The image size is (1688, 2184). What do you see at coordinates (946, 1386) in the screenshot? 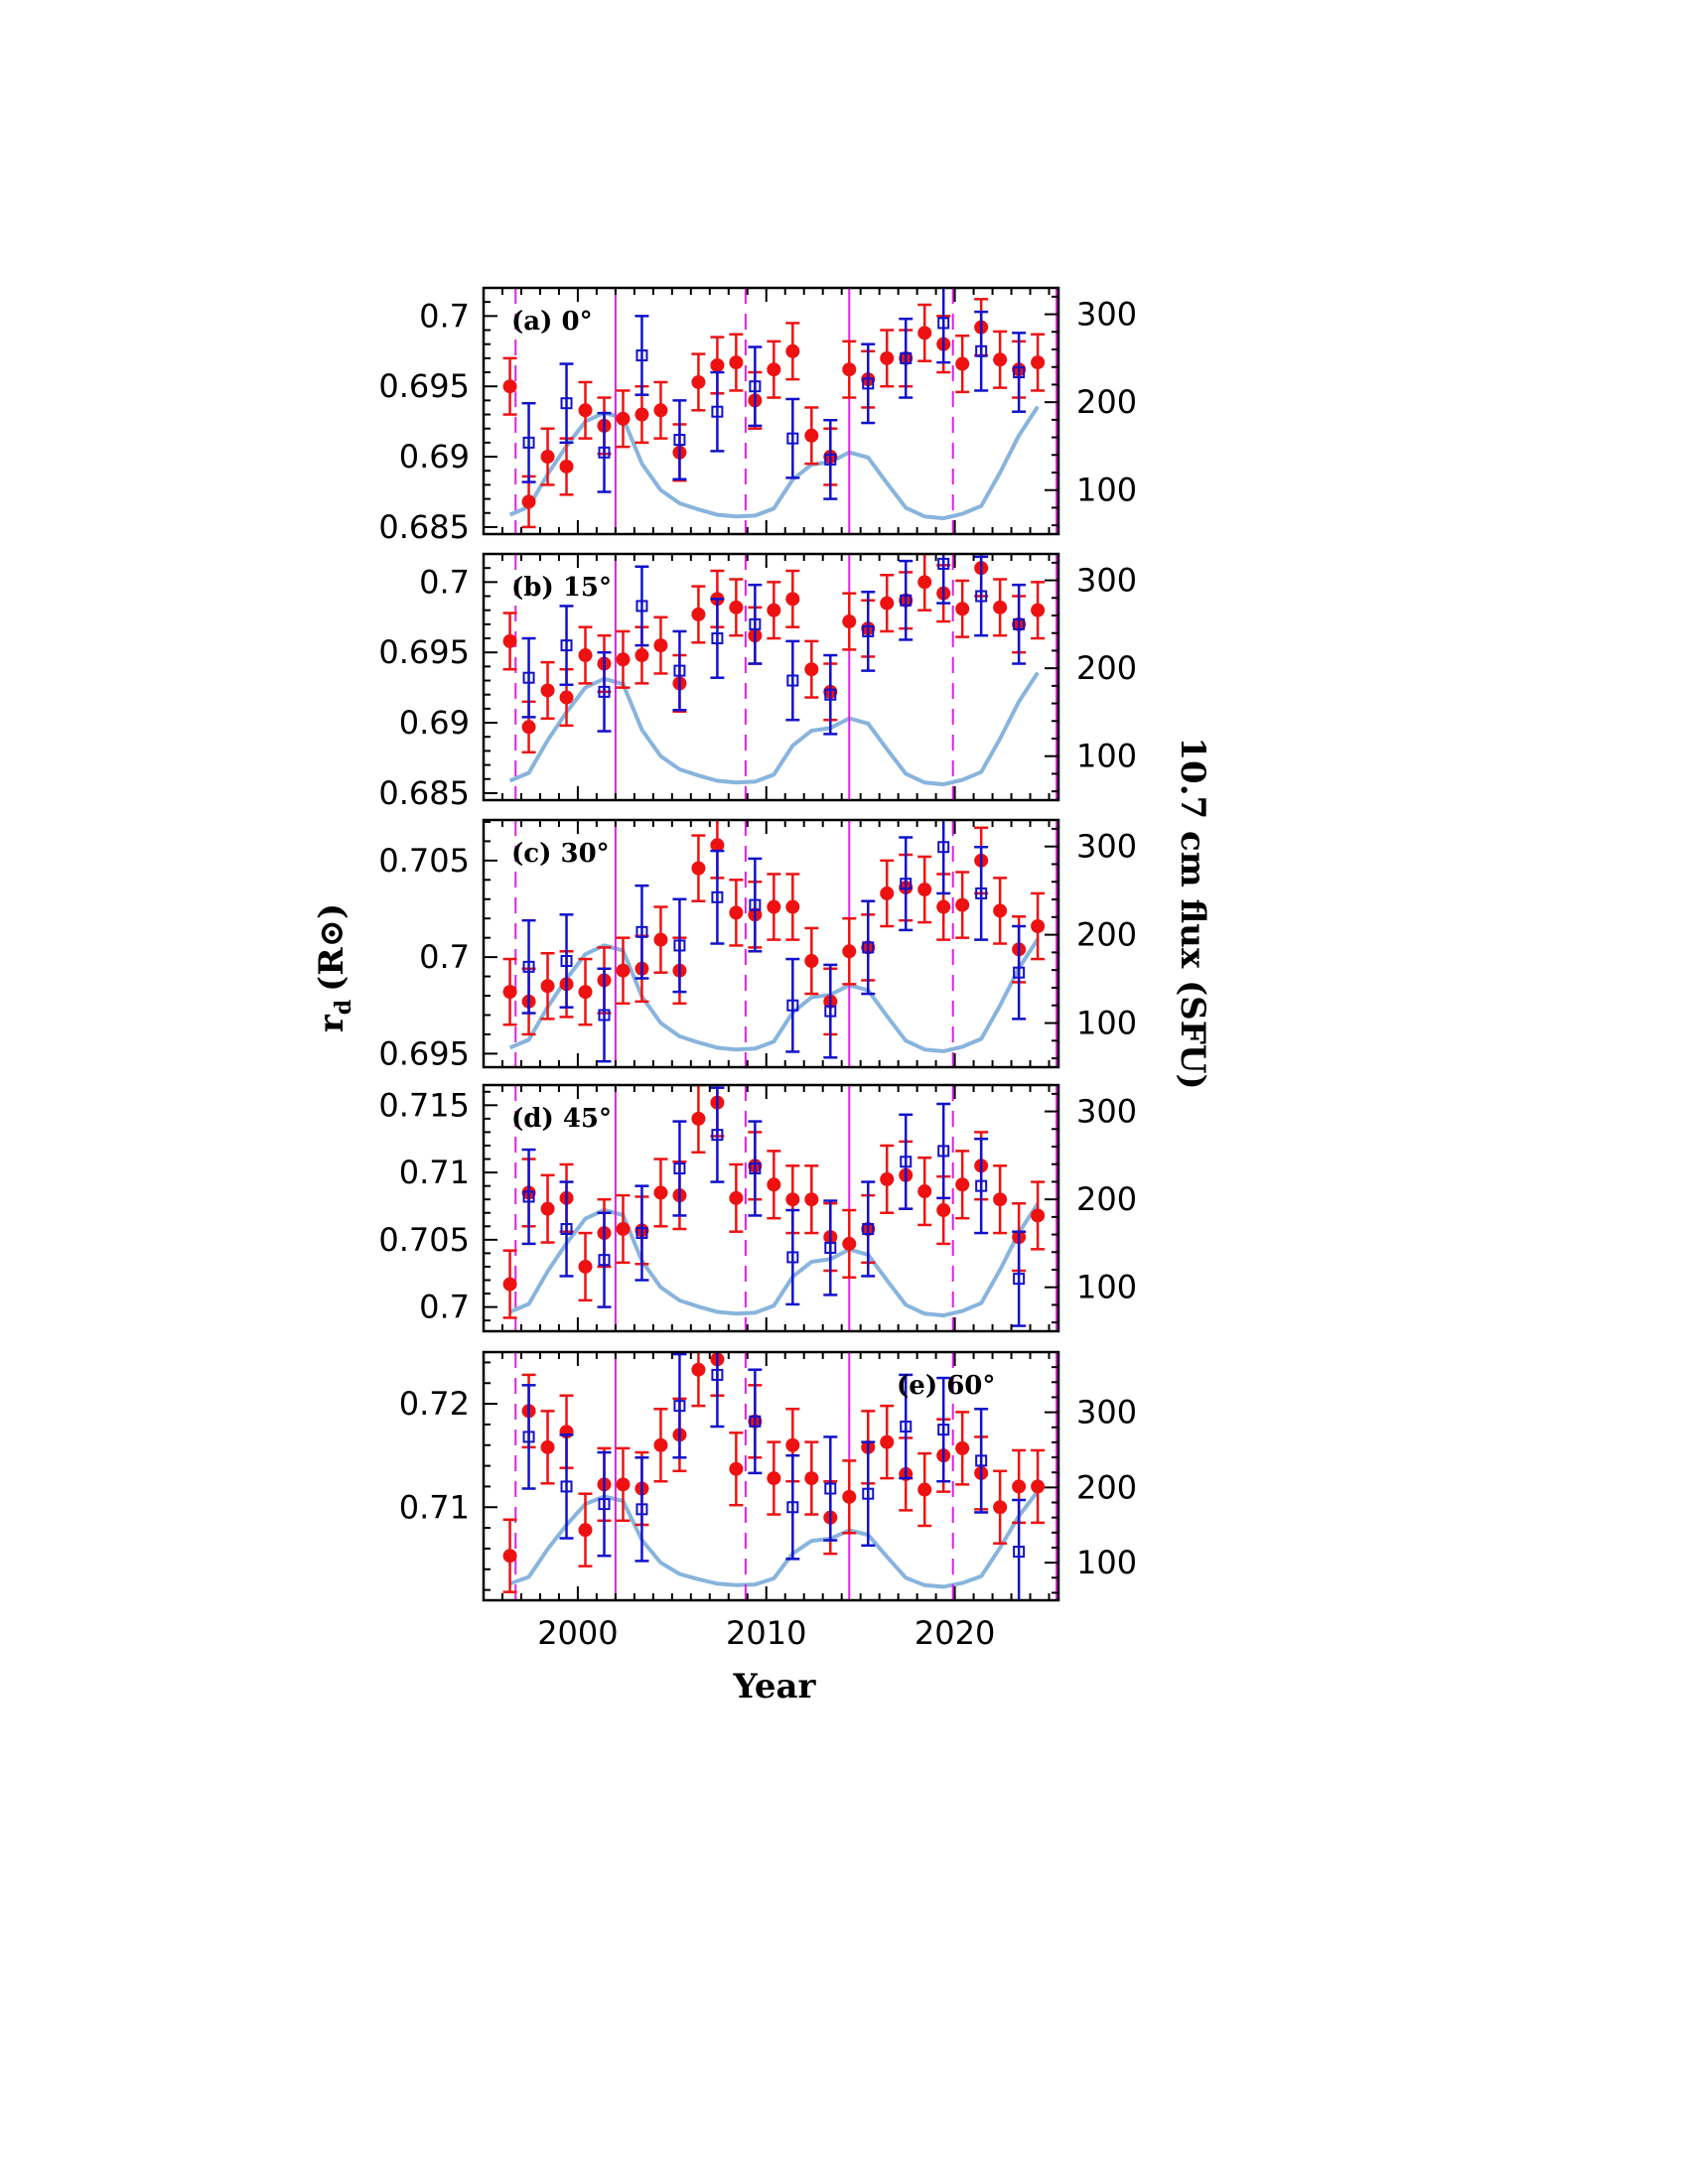
I see `panel-label: (e) 60°` at bounding box center [946, 1386].